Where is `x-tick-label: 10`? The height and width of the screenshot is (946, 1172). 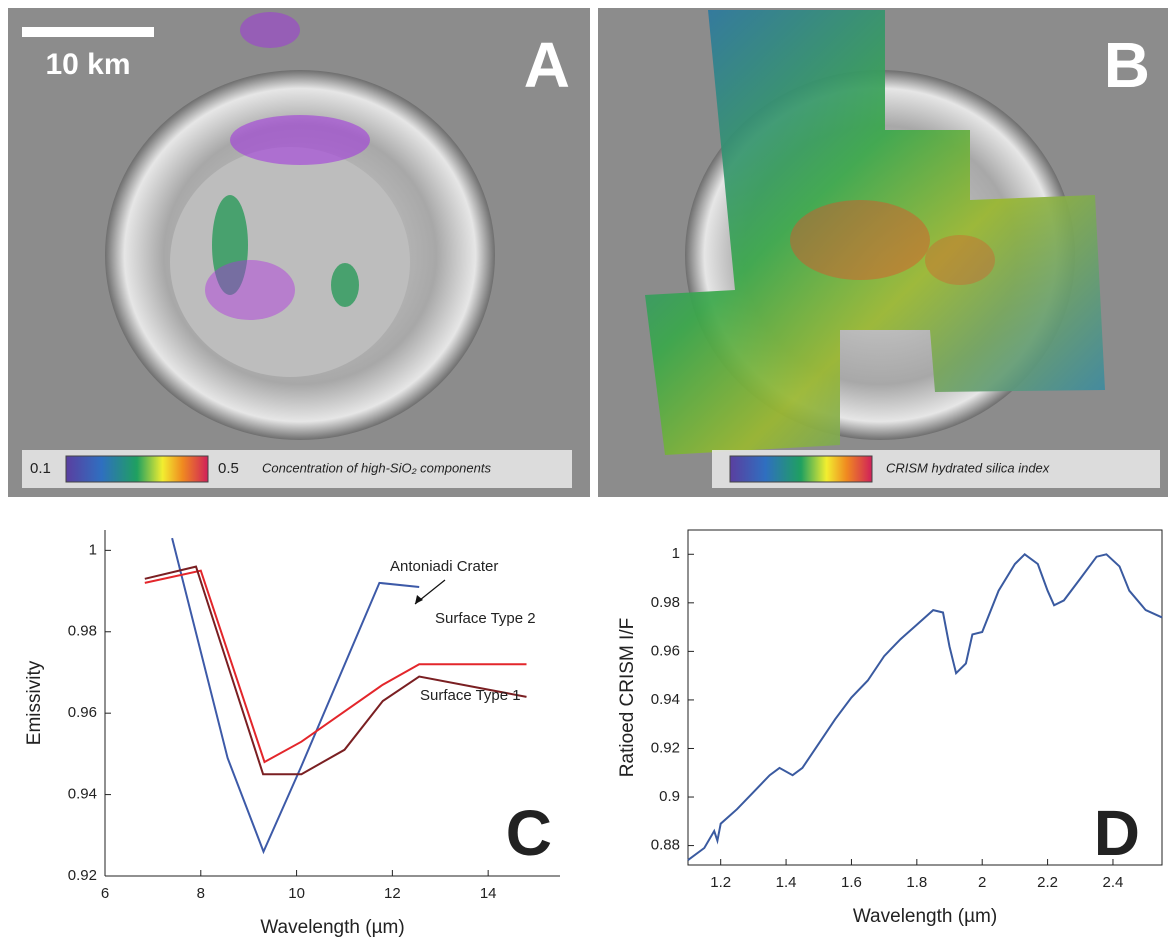 x-tick-label: 10 is located at coordinates (296, 893).